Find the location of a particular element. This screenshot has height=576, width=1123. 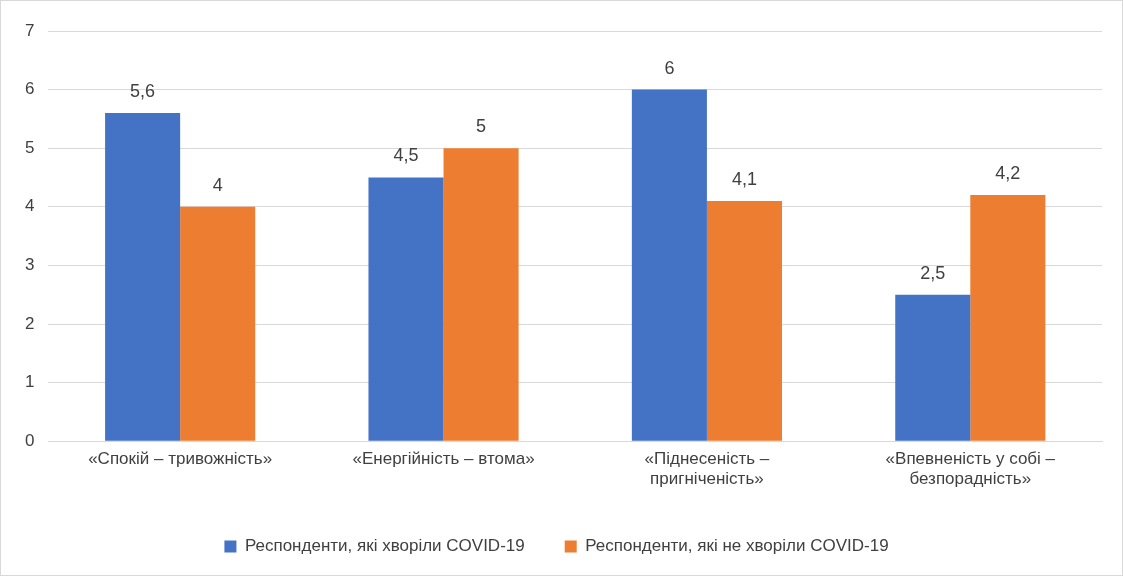

y-tick-label: 1 is located at coordinates (29, 382).